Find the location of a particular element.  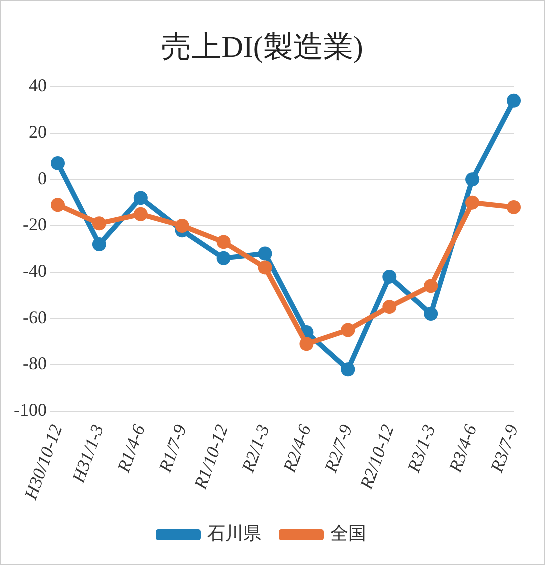

x-tick-label: R2/7-9 is located at coordinates (338, 449).